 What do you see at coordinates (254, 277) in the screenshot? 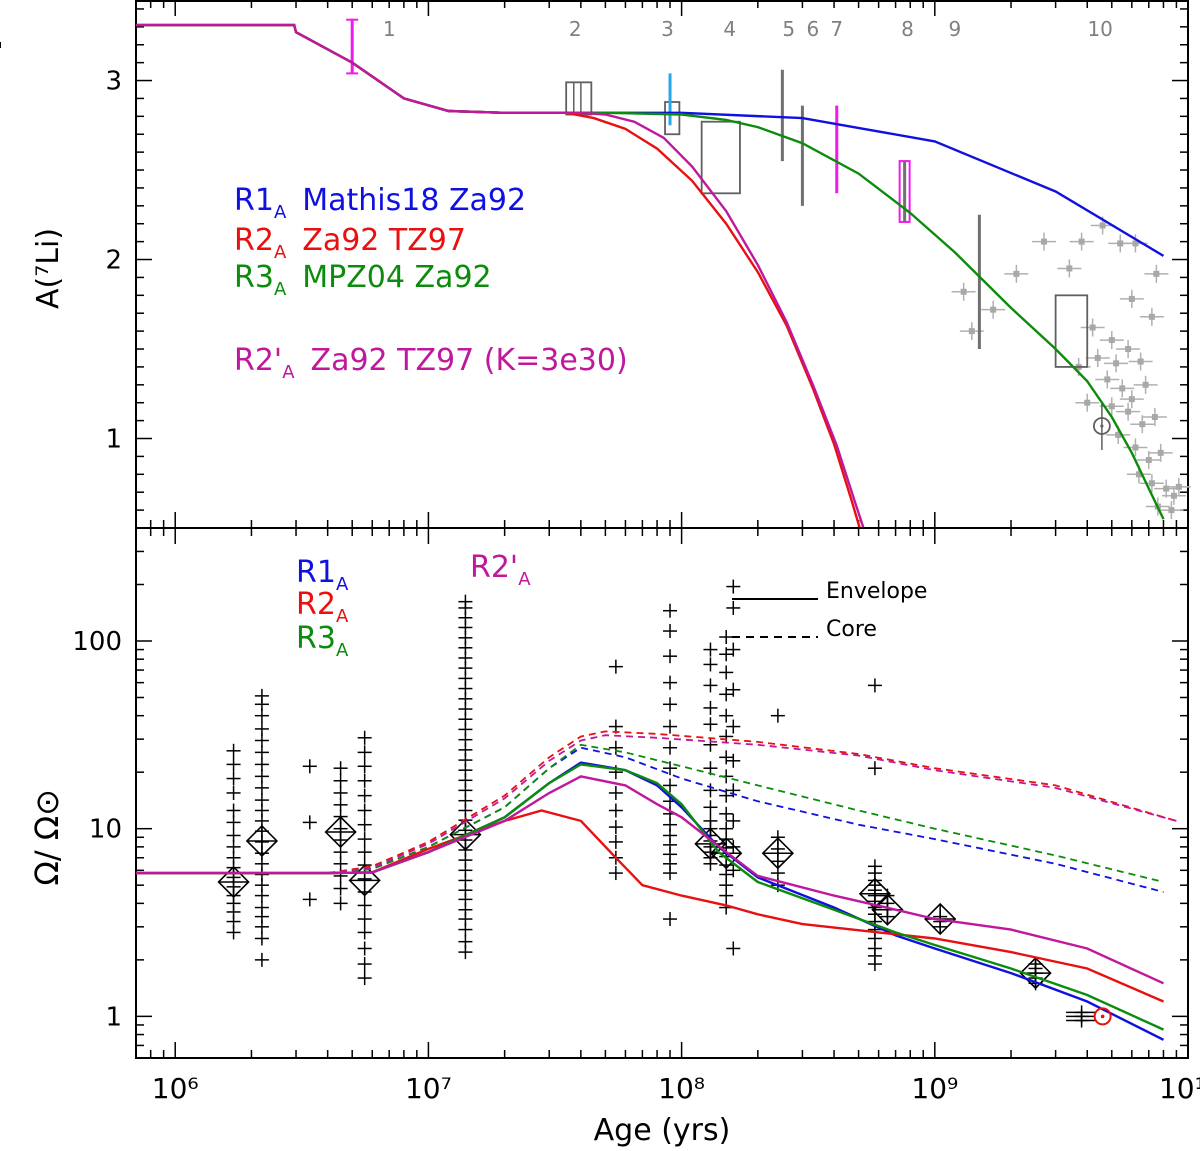
I see `legend-model-name: R3` at bounding box center [254, 277].